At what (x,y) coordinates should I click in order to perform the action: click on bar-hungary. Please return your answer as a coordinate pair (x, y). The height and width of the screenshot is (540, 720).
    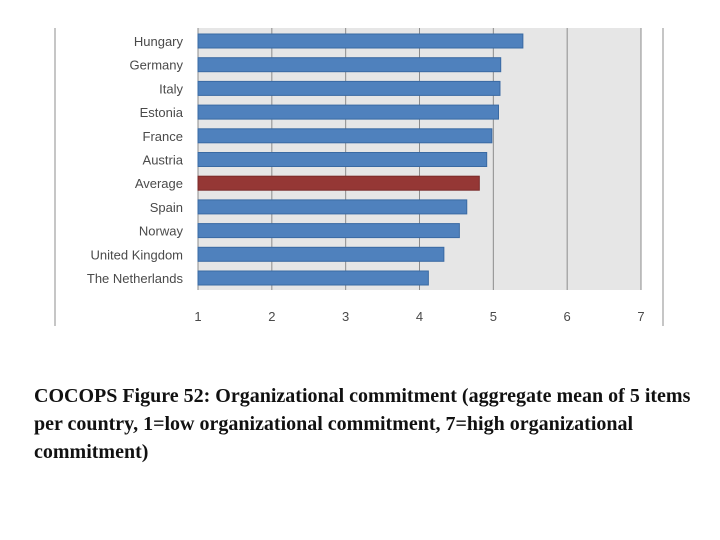
    Looking at the image, I should click on (360, 41).